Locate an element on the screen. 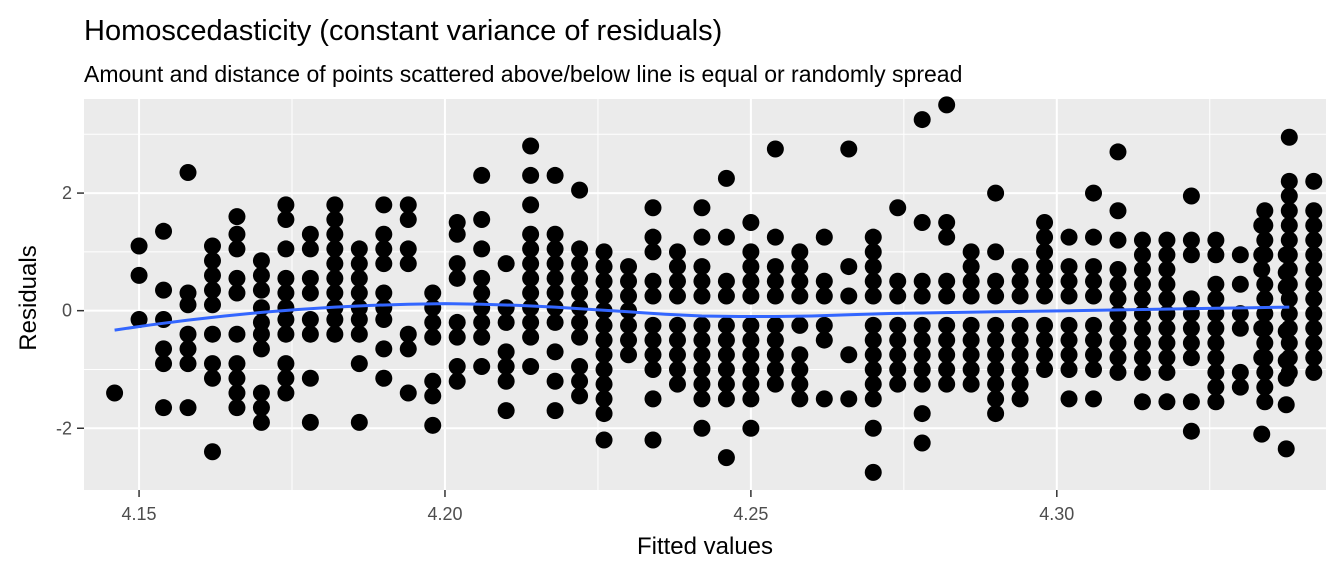 The height and width of the screenshot is (576, 1344). x-tick-label: 4.20 is located at coordinates (444, 514).